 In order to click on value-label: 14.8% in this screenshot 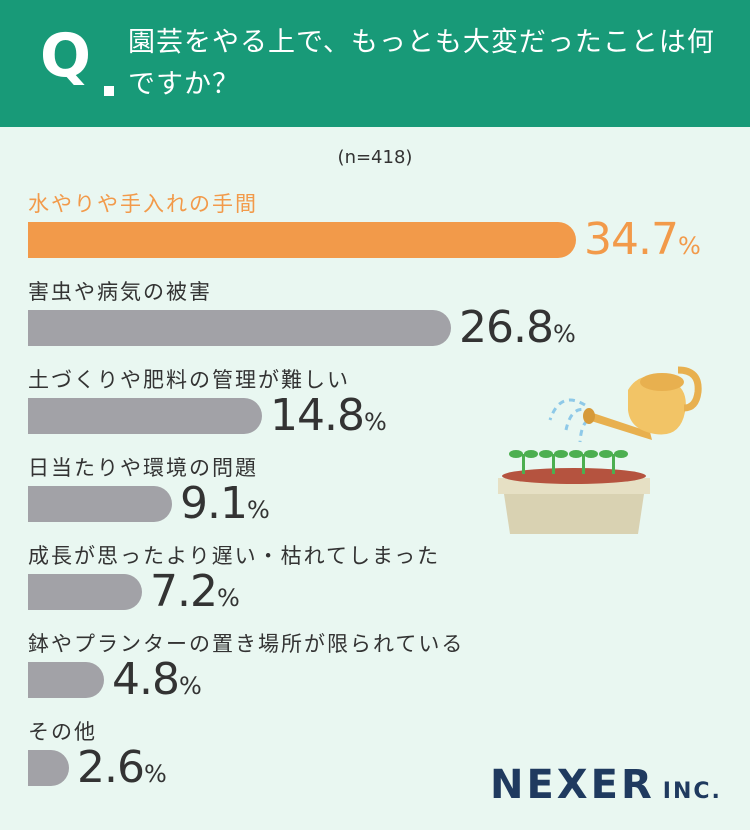, I will do `click(328, 416)`.